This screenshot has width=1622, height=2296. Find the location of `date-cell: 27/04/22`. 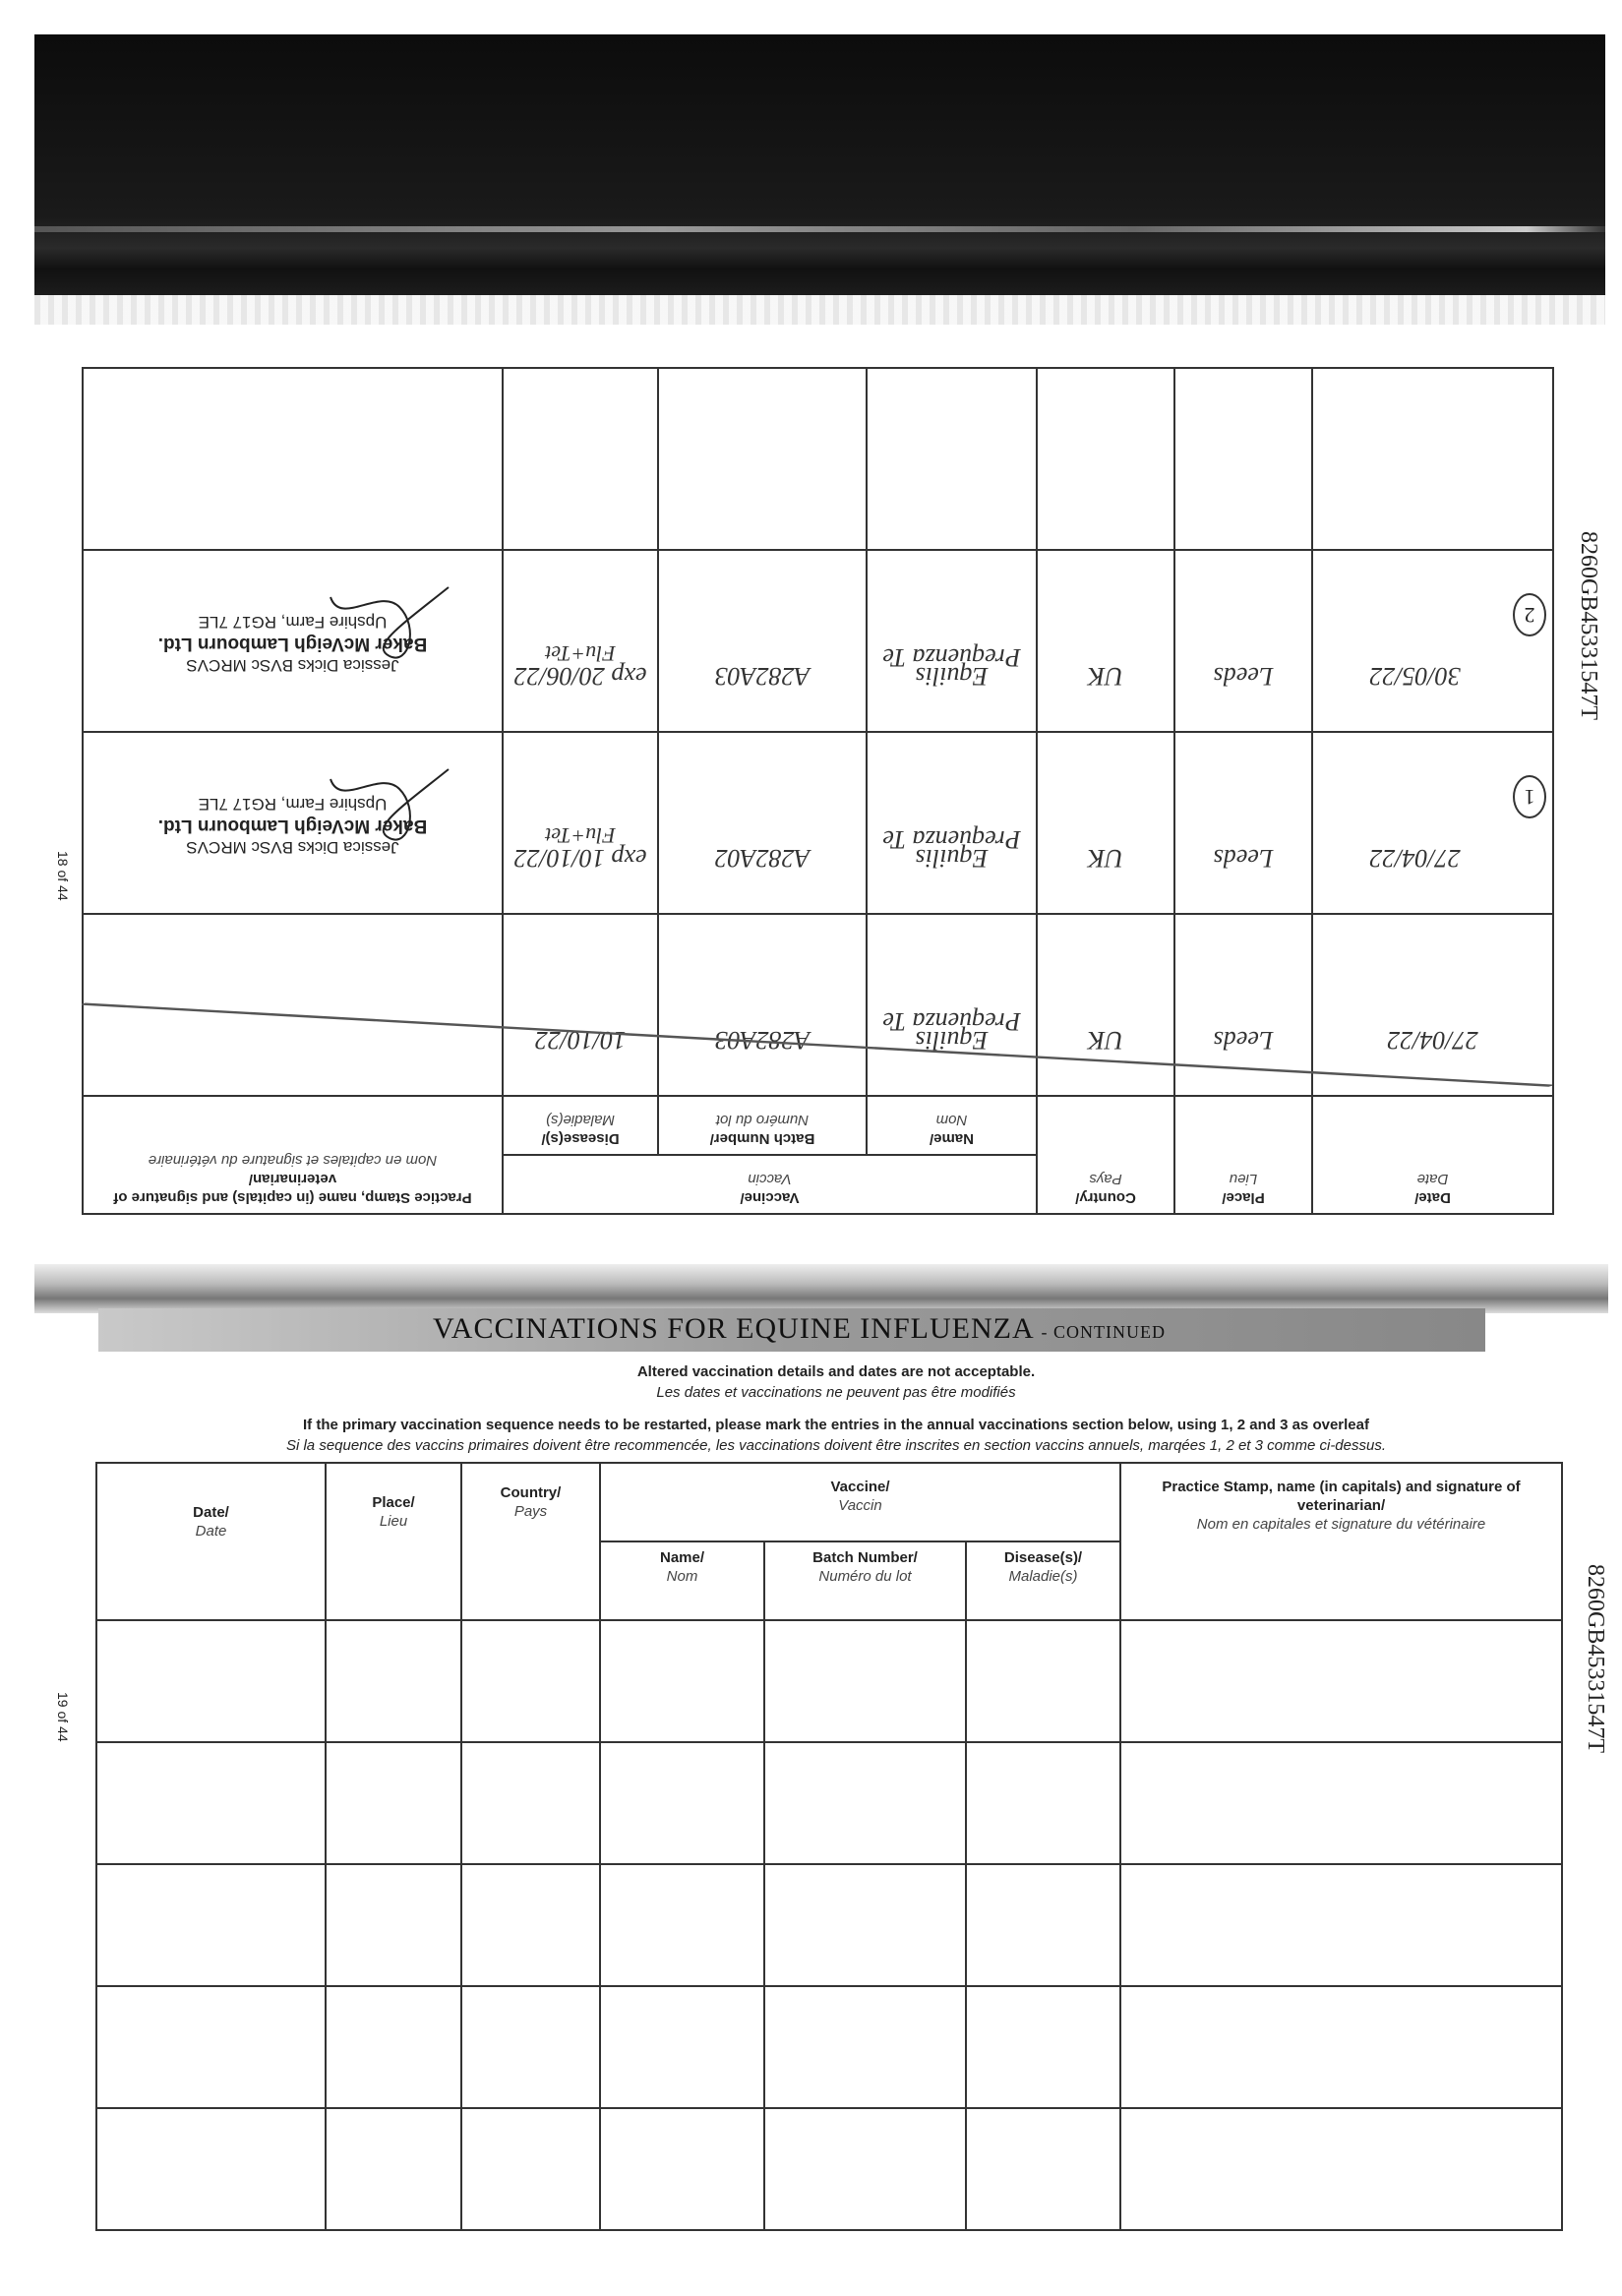

date-cell: 27/04/22 is located at coordinates (817, 1005).